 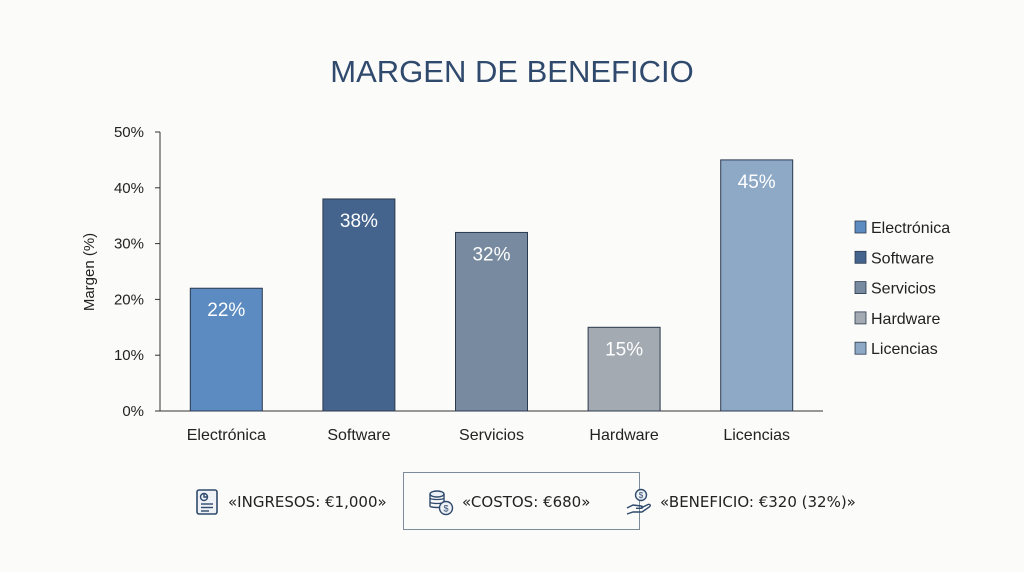 What do you see at coordinates (129, 188) in the screenshot?
I see `y-tick-label: 40%` at bounding box center [129, 188].